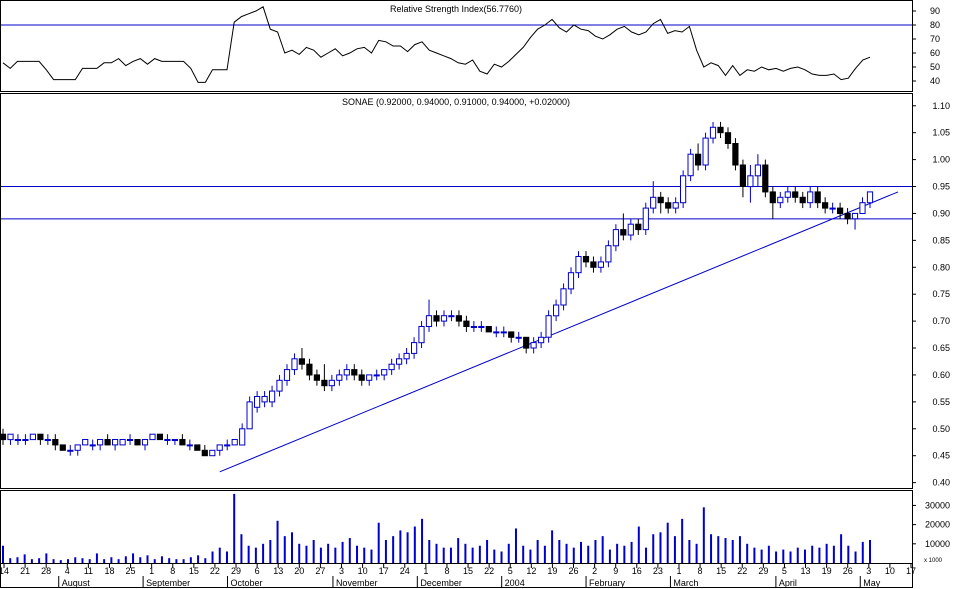 The image size is (954, 589). I want to click on date-tick-label: 15, so click(468, 571).